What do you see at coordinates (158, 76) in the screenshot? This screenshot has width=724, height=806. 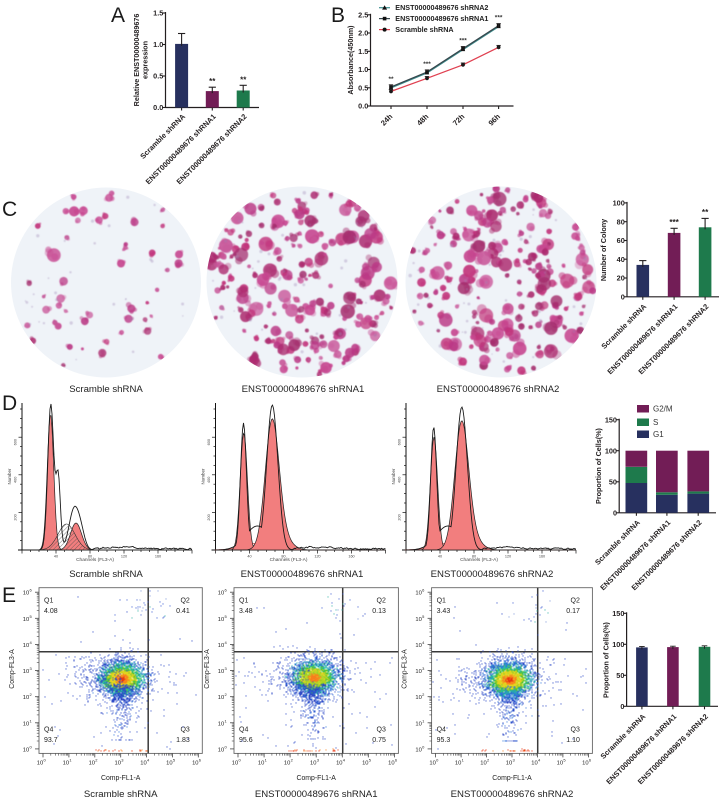 I see `svg-text: 0.5` at bounding box center [158, 76].